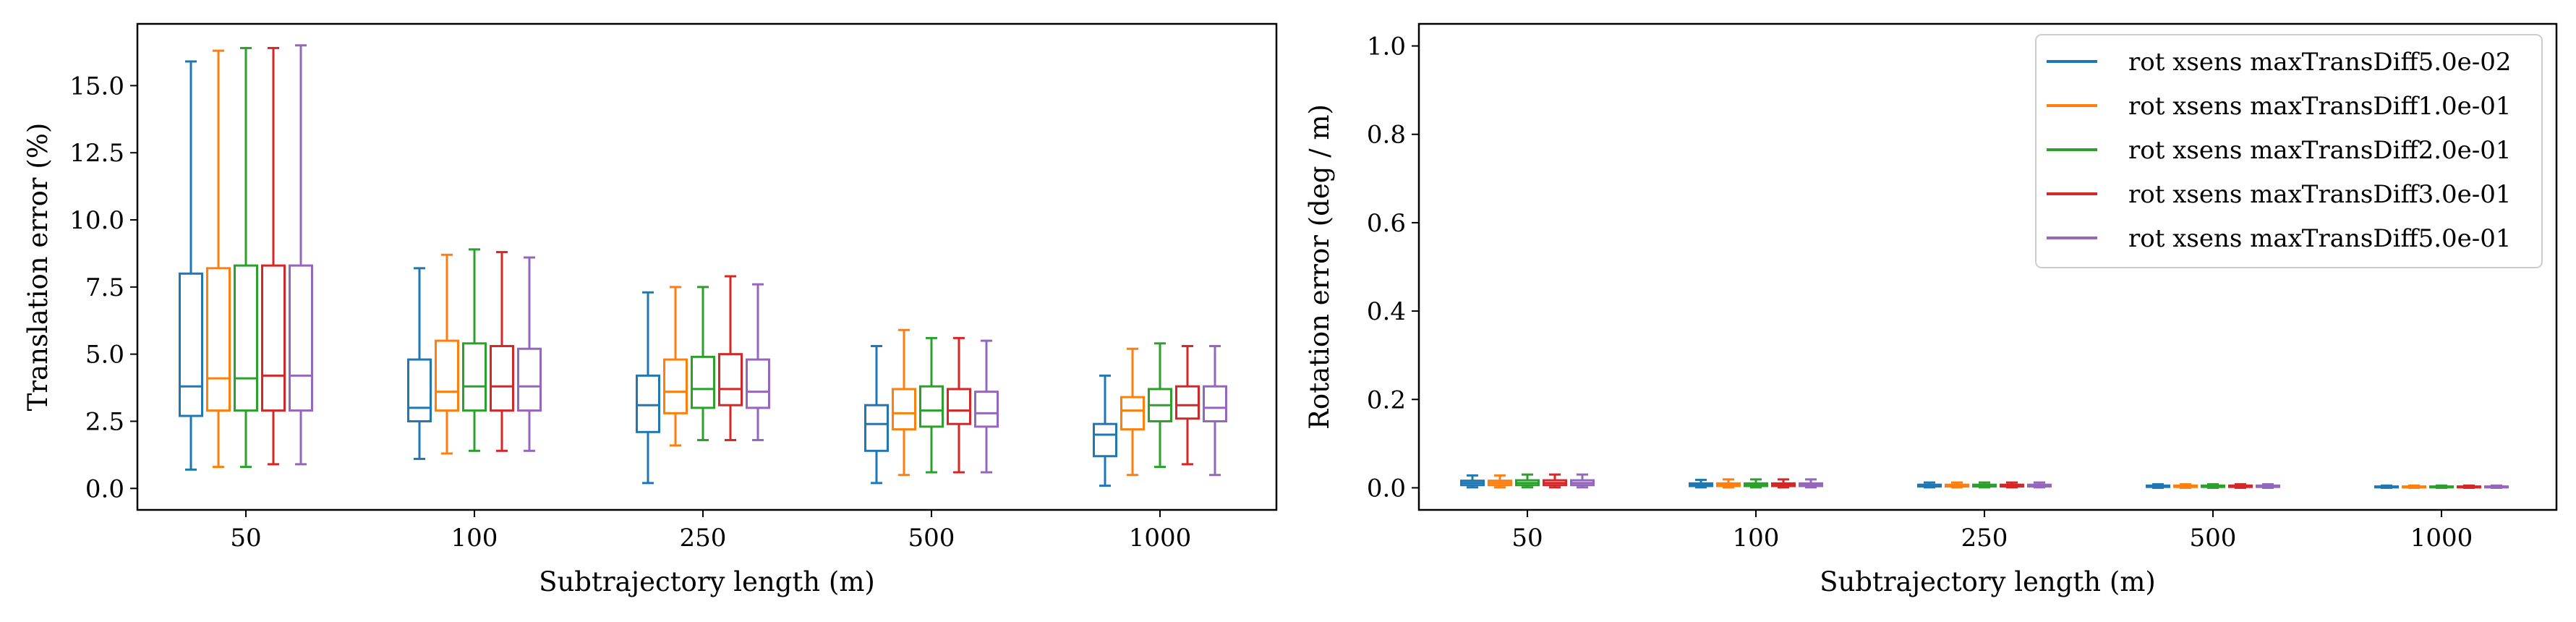  Describe the element at coordinates (1386, 399) in the screenshot. I see `y-tick-label: 0.2` at that location.